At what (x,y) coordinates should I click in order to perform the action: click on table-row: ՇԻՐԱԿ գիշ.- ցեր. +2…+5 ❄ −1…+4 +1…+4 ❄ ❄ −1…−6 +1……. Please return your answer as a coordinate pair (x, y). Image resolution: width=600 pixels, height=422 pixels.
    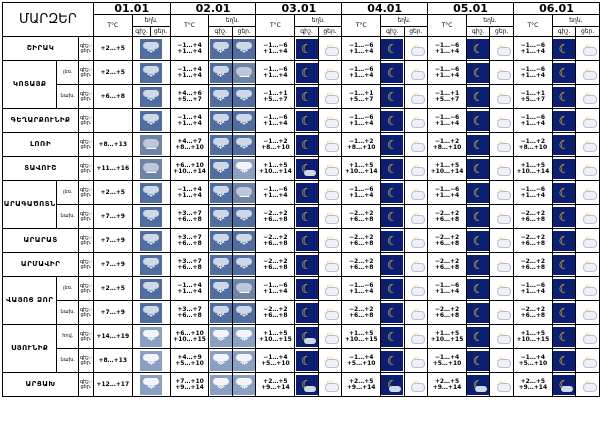
    Looking at the image, I should click on (300, 48).